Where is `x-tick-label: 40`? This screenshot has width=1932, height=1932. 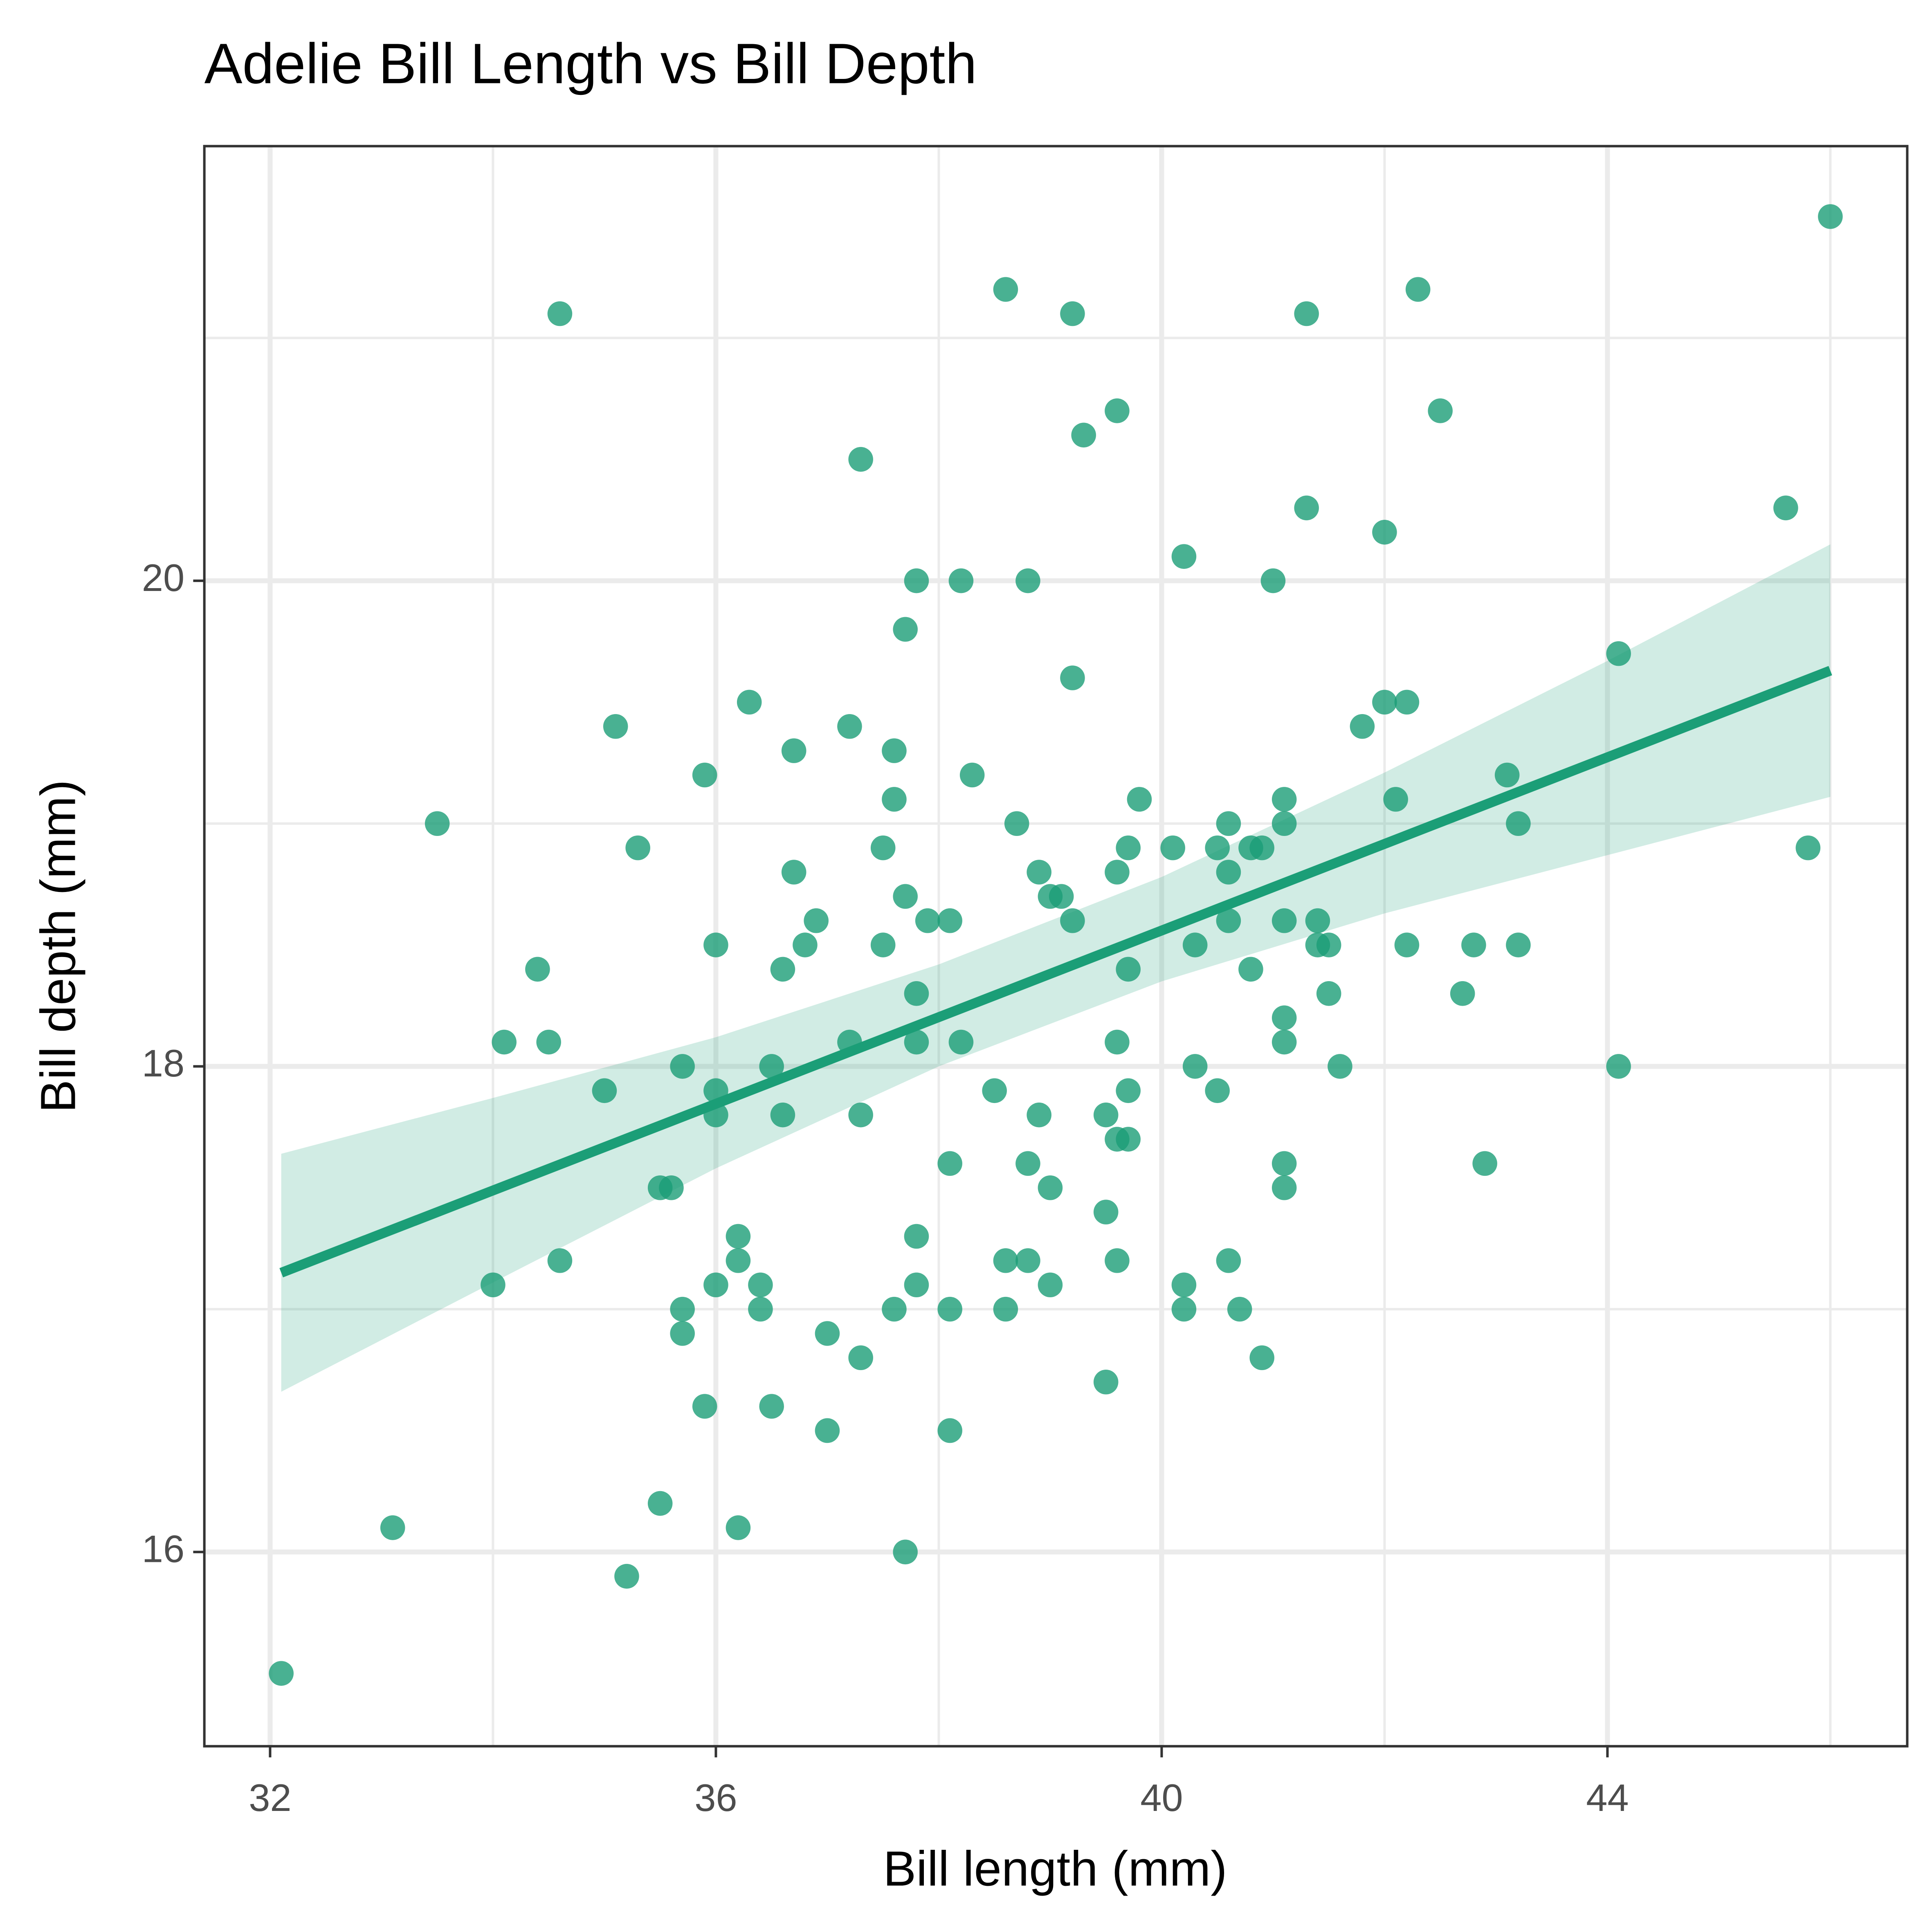 x-tick-label: 40 is located at coordinates (1161, 1797).